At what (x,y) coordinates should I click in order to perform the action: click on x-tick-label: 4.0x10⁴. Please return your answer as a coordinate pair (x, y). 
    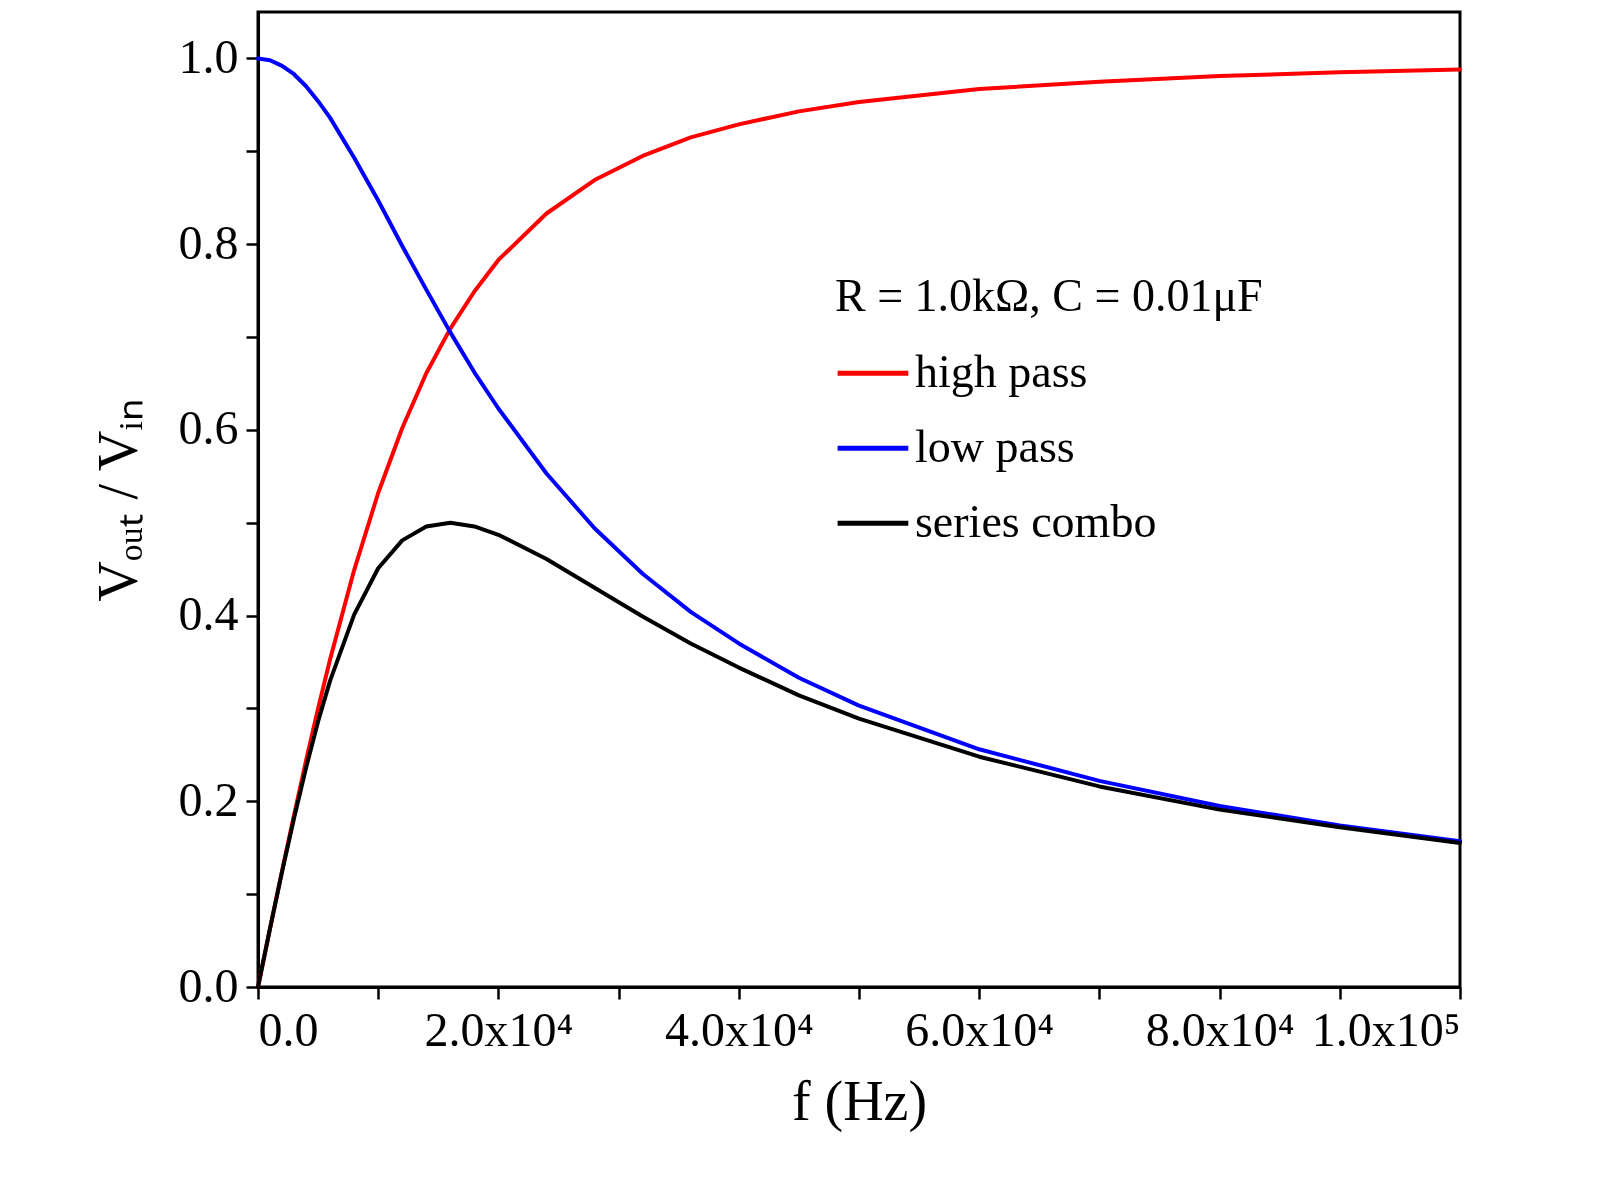
    Looking at the image, I should click on (739, 1029).